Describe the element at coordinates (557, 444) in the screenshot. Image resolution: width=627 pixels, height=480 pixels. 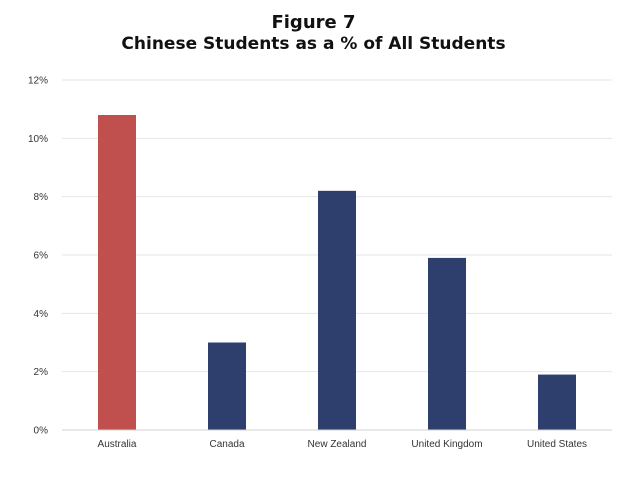
I see `x-tick-label-4: United States` at that location.